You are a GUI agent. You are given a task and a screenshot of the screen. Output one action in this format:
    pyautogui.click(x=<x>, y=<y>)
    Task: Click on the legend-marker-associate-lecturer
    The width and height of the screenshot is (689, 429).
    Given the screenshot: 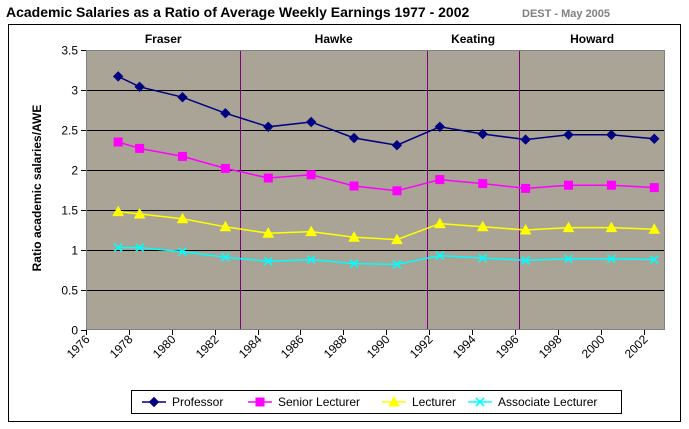 What is the action you would take?
    pyautogui.click(x=480, y=402)
    